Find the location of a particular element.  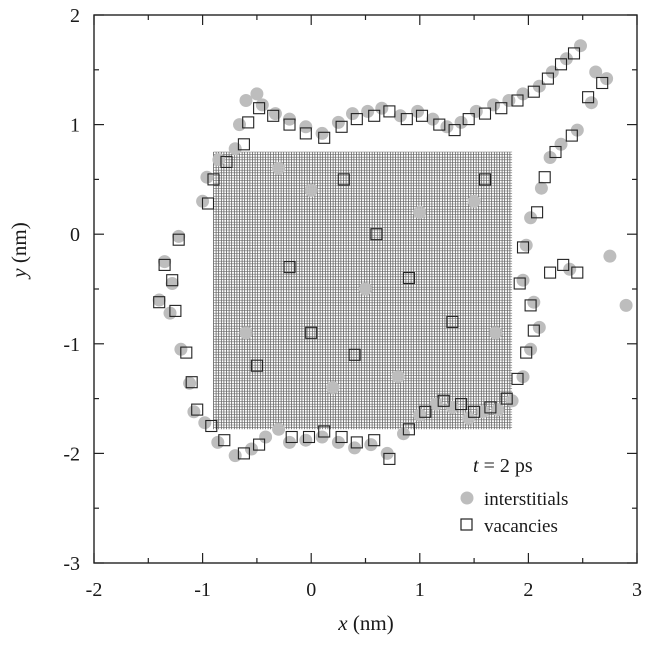

x-tick-label: -2 is located at coordinates (94, 590).